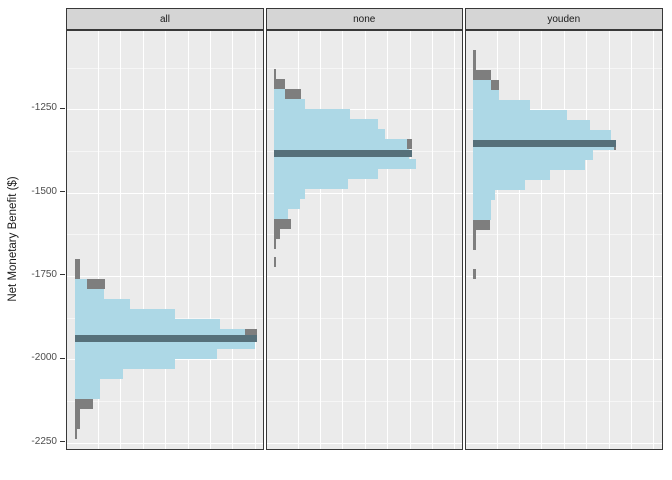  I want to click on y-tick-label: -2250, so click(44, 441).